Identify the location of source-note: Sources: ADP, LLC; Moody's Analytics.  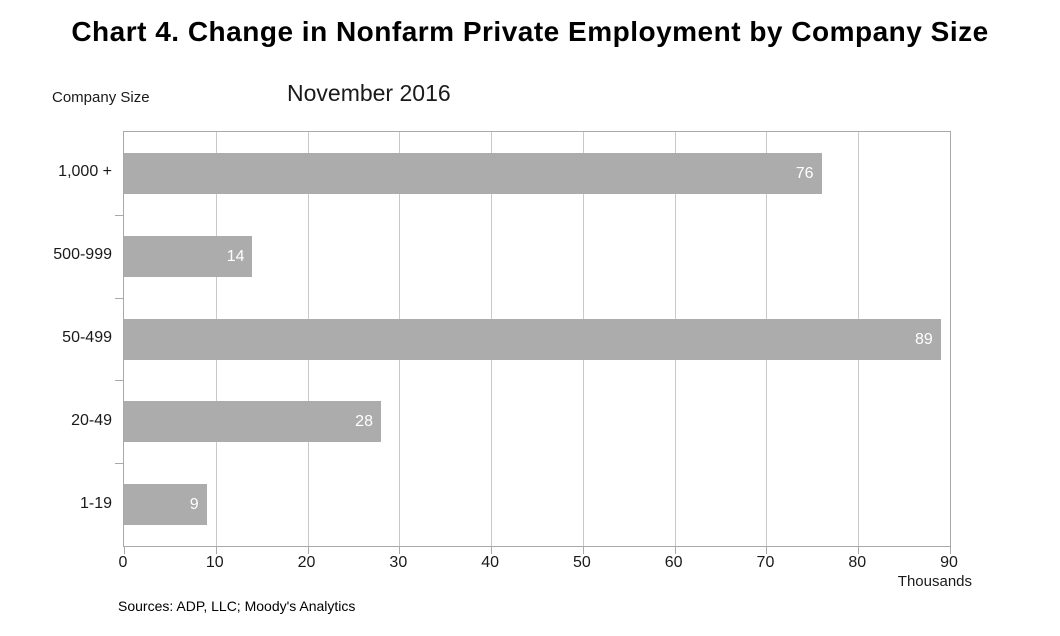
(237, 606).